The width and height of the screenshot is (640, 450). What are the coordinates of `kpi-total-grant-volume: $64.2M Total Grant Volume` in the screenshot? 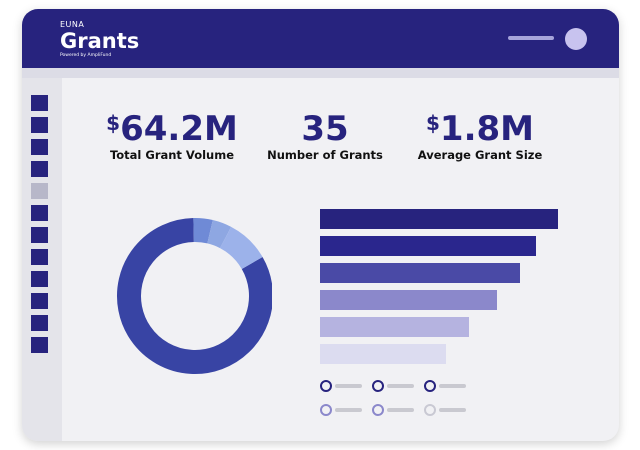 It's located at (172, 136).